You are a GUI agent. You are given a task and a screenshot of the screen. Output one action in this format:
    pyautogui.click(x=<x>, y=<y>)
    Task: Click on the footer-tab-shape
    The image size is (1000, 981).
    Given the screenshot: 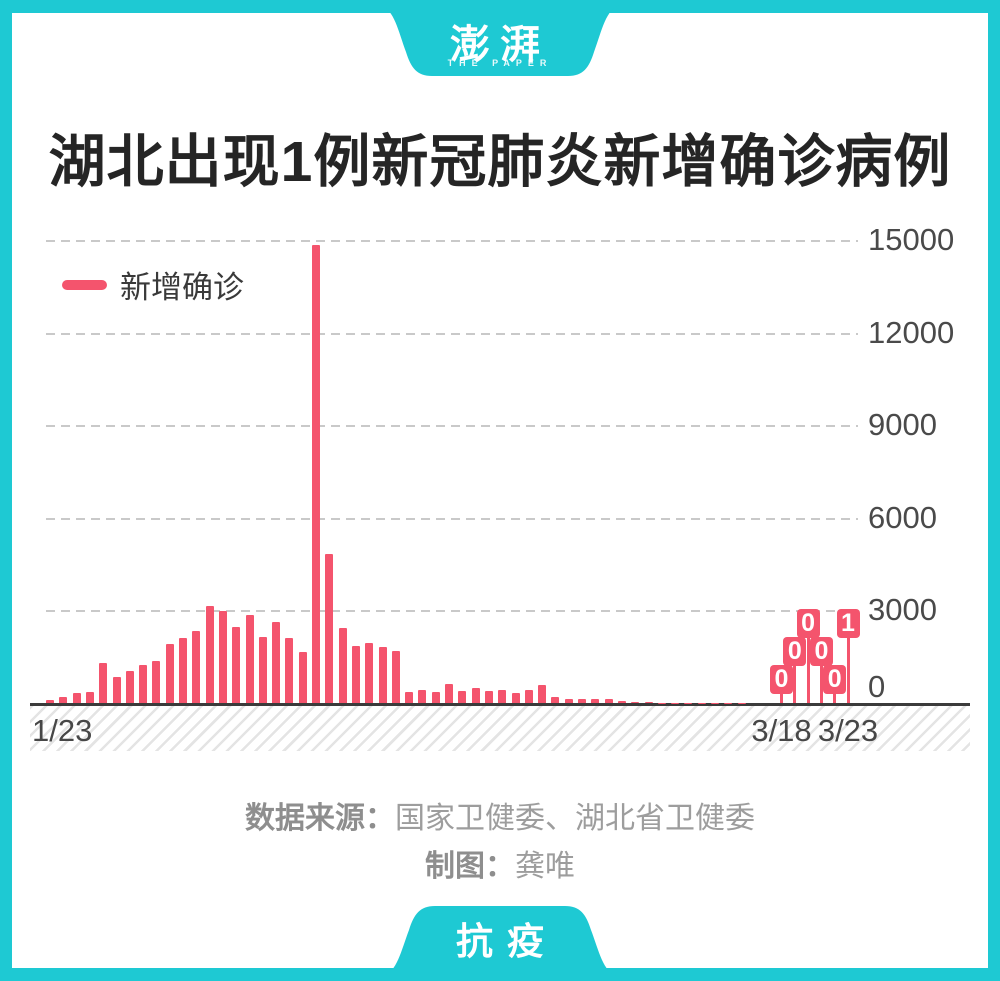 What is the action you would take?
    pyautogui.click(x=500, y=943)
    